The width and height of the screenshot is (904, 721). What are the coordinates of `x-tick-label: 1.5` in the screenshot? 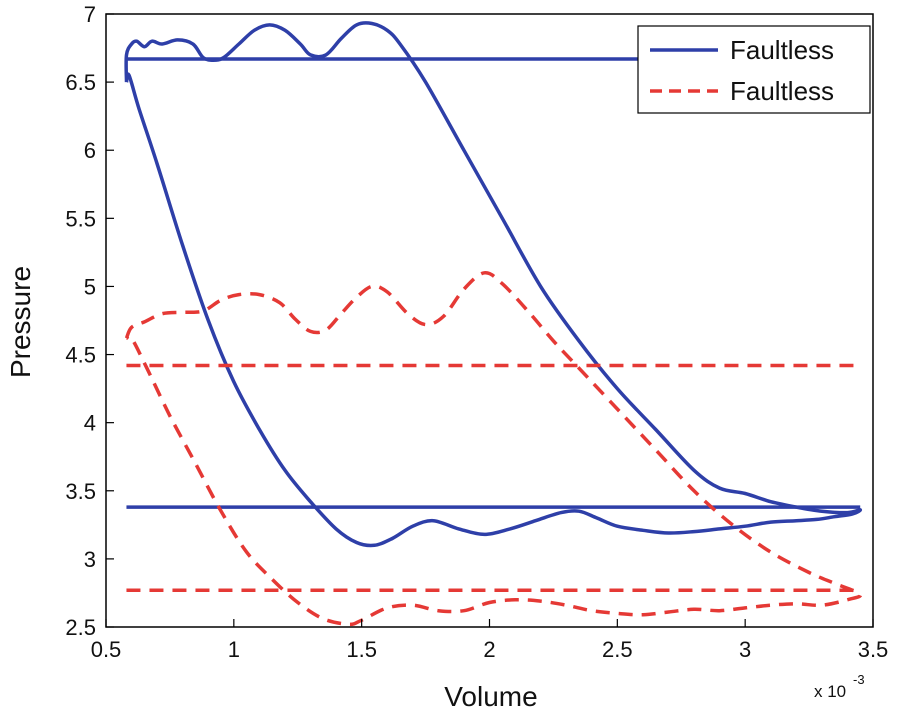 It's located at (361, 649).